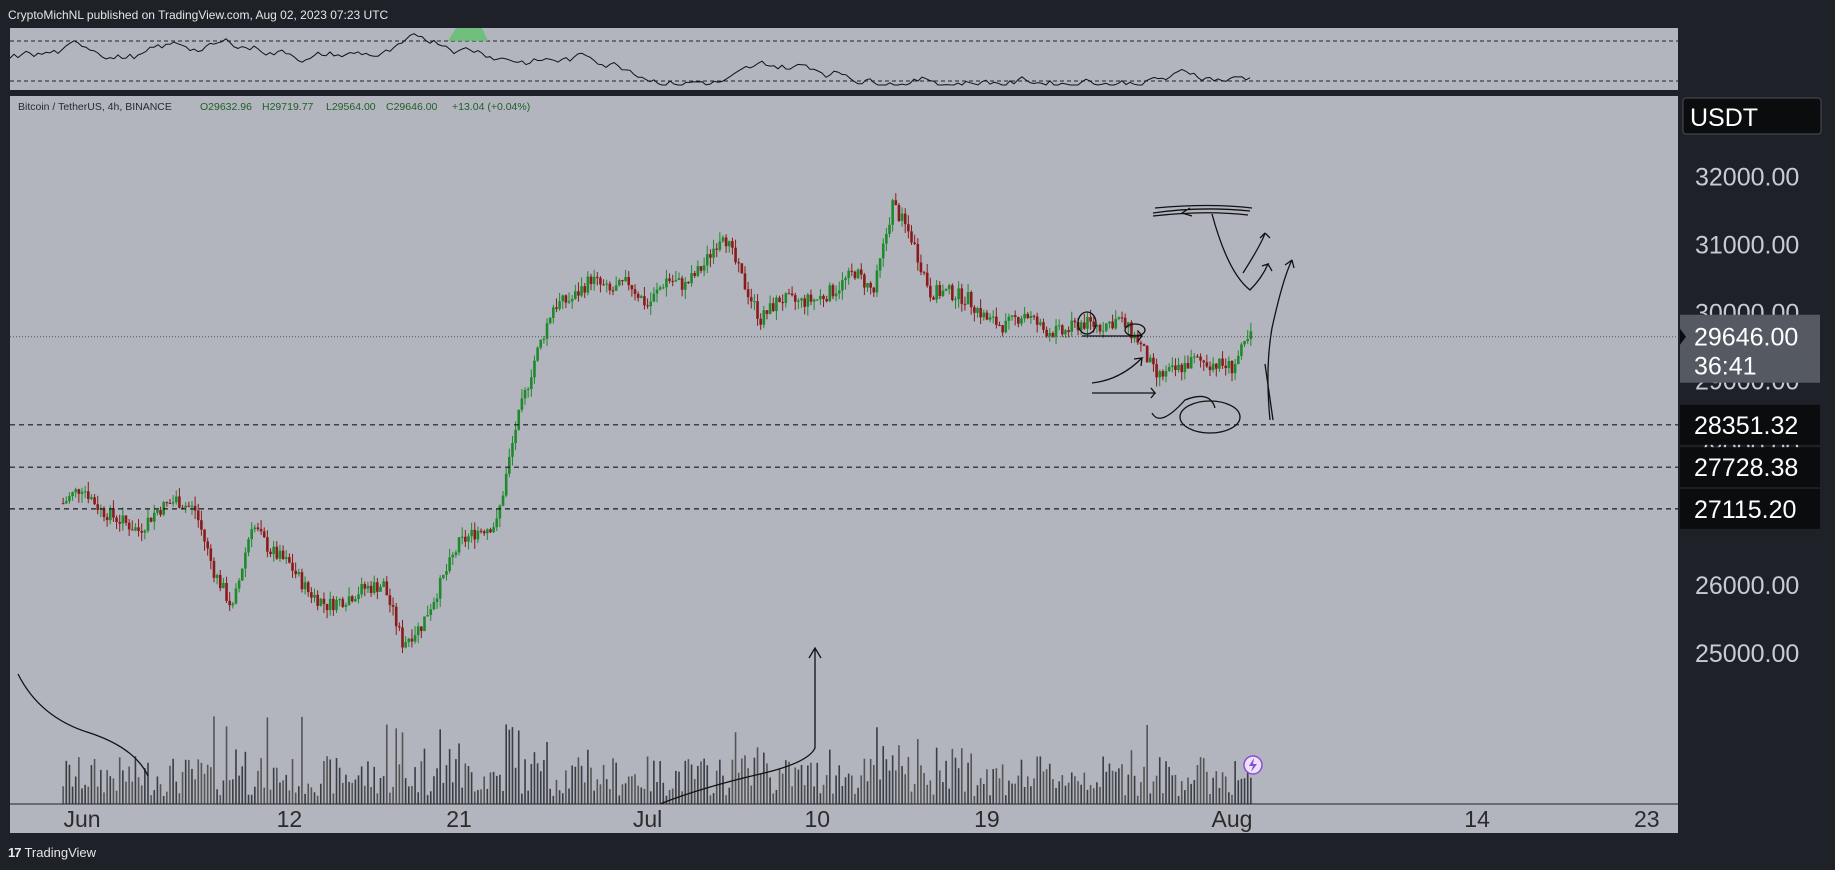 Image resolution: width=1835 pixels, height=870 pixels. I want to click on countdown-label: 36:41, so click(1725, 367).